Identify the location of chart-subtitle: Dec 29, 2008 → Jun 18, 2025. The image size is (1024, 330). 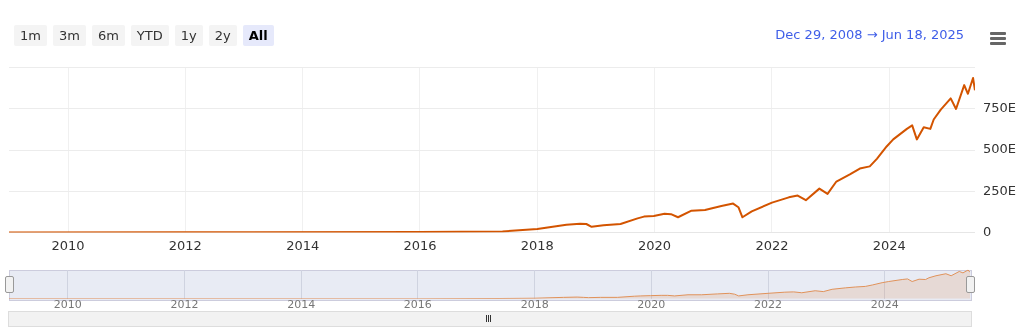
(869, 34).